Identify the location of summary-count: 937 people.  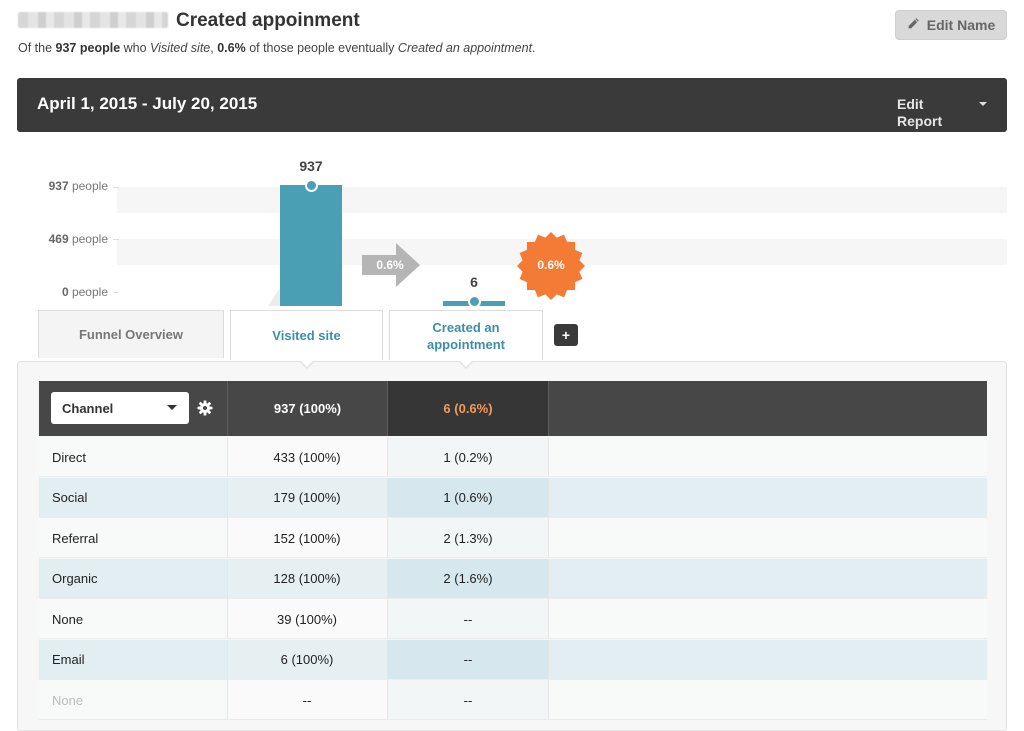
(88, 48).